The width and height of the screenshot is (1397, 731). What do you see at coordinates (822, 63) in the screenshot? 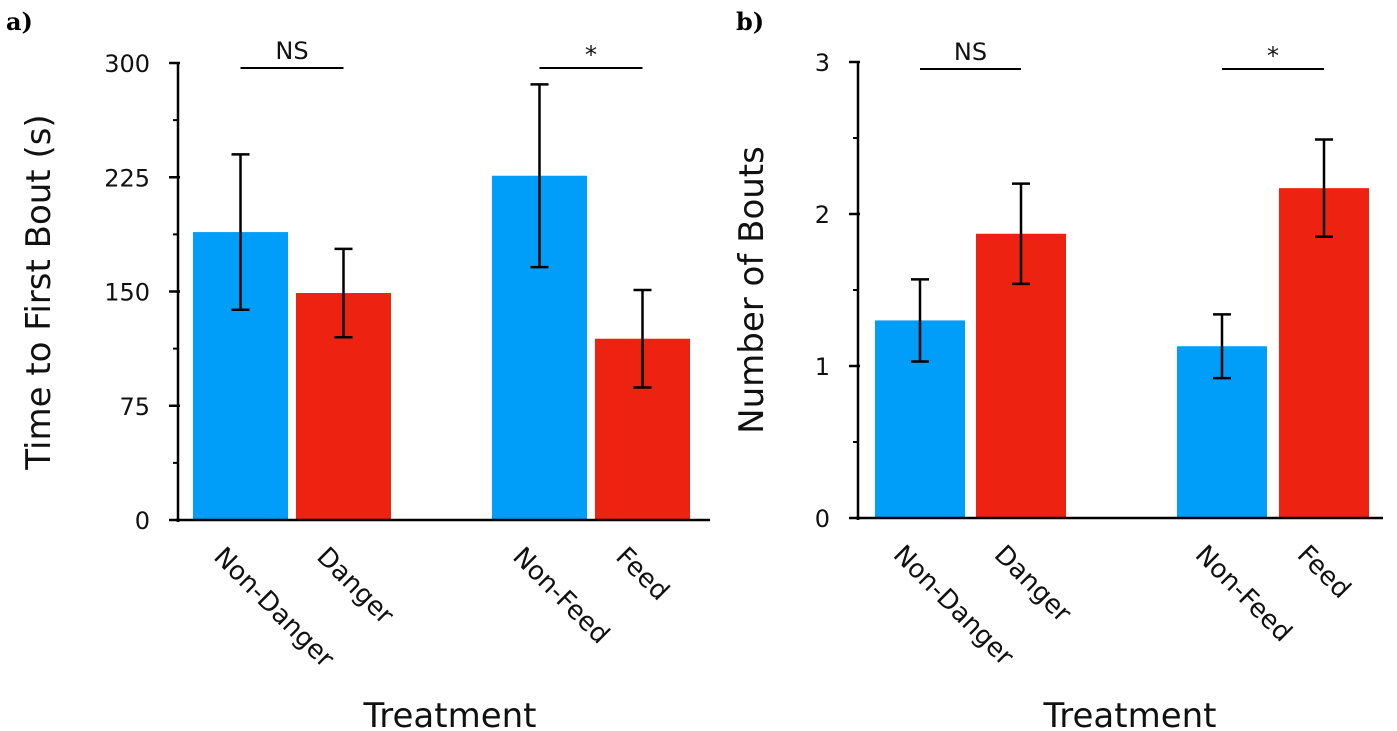
I see `y-tick-label: 3` at bounding box center [822, 63].